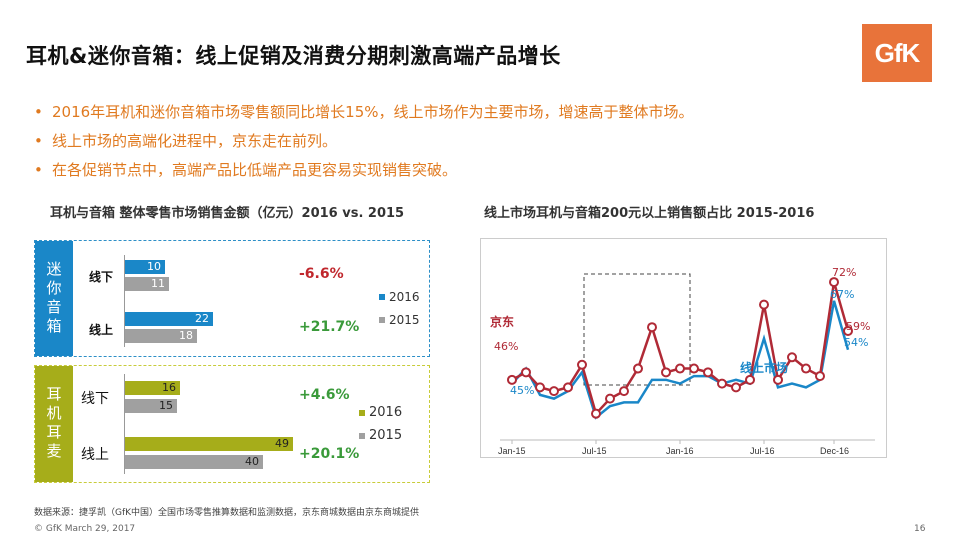 The image size is (960, 540). Describe the element at coordinates (842, 294) in the screenshot. I see `data-label: 67%` at that location.